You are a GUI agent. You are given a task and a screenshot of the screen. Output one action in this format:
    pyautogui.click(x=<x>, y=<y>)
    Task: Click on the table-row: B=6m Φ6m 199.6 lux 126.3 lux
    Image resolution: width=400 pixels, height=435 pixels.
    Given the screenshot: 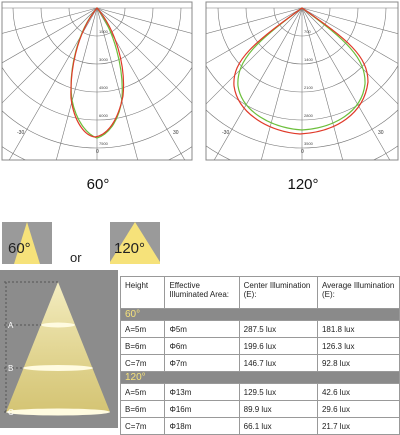 What is the action you would take?
    pyautogui.click(x=259, y=346)
    